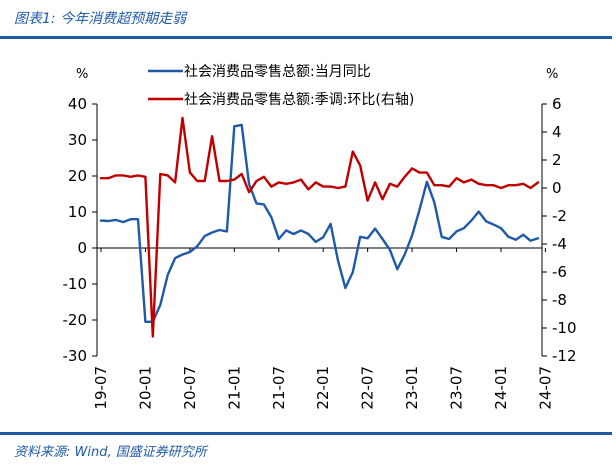 Image resolution: width=616 pixels, height=475 pixels. I want to click on right-tick-label: -8, so click(559, 300).